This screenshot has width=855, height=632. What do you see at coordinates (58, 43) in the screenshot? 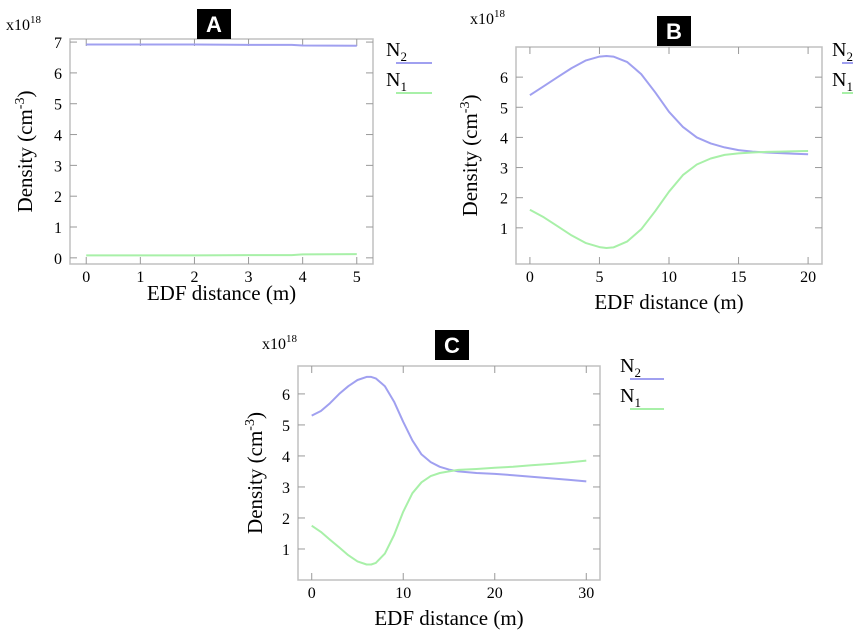
I see `y-tick-label: 7` at bounding box center [58, 43].